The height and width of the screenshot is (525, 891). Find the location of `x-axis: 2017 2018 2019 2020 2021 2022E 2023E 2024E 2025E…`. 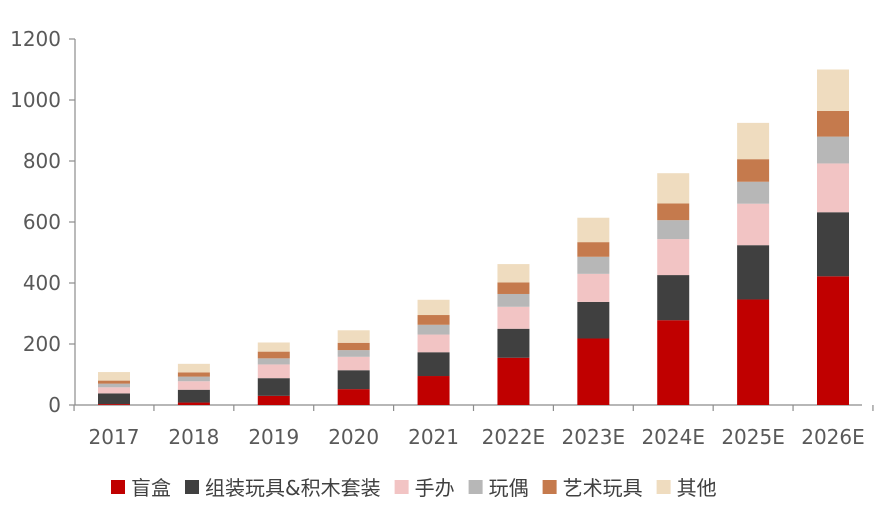

x-axis: 2017 2018 2019 2020 2021 2022E 2023E 2024E 2025E… is located at coordinates (473, 426).